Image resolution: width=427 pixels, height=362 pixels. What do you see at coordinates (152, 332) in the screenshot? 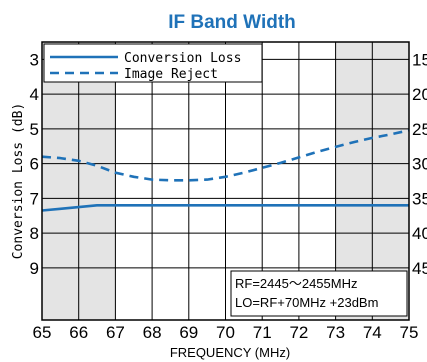
I see `x-tick-label-3: 68` at bounding box center [152, 332].